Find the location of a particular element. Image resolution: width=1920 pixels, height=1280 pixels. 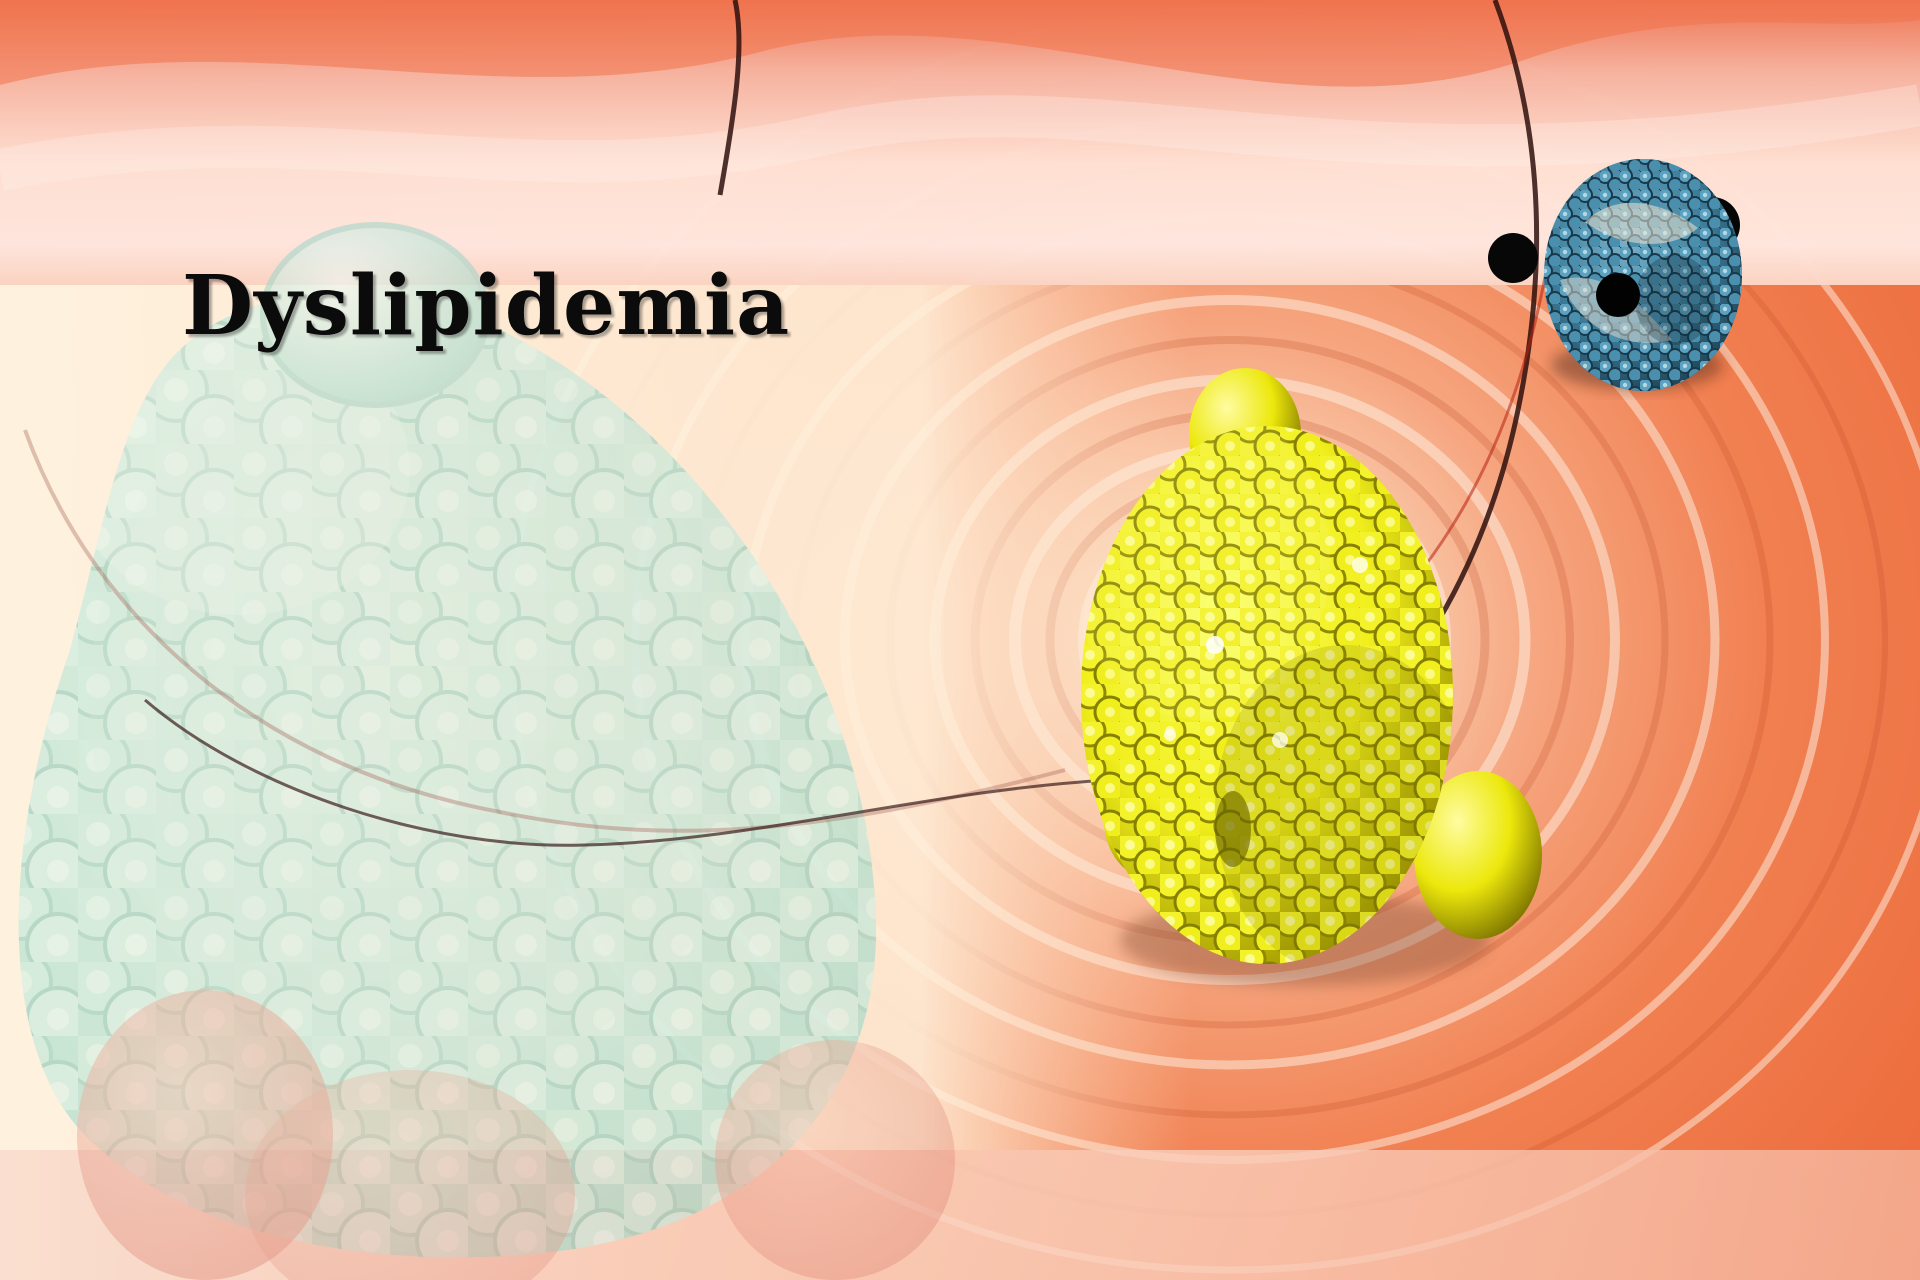

yellow-lipoprotein-image is located at coordinates (1311, 677).